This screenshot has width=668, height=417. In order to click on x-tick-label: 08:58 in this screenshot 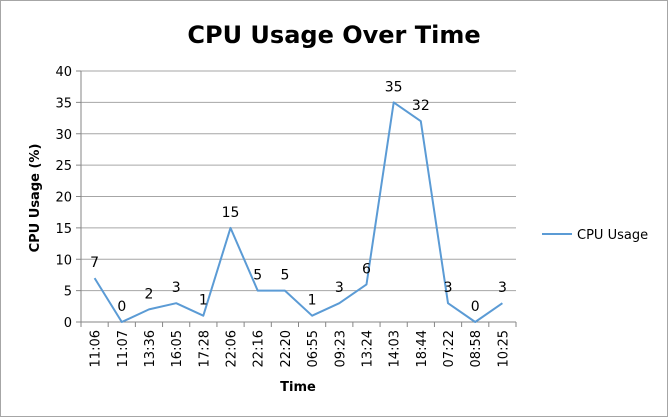, I will do `click(476, 348)`.